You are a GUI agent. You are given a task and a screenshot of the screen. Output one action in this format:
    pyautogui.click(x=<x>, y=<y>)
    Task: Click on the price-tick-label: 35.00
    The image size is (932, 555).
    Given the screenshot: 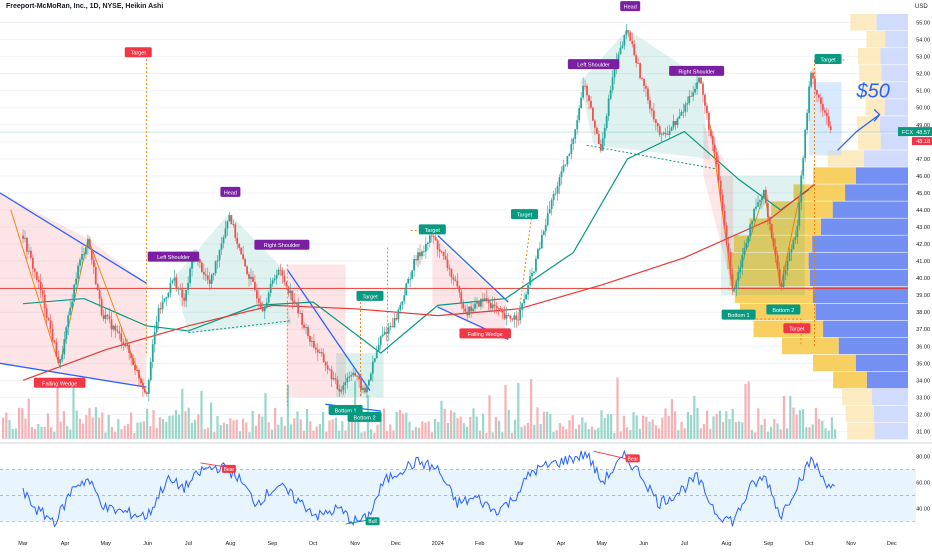 What is the action you would take?
    pyautogui.click(x=923, y=364)
    